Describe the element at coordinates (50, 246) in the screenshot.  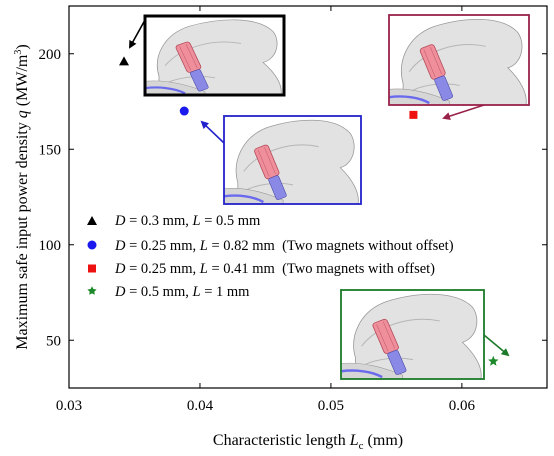
I see `y-tick-label: 100` at that location.